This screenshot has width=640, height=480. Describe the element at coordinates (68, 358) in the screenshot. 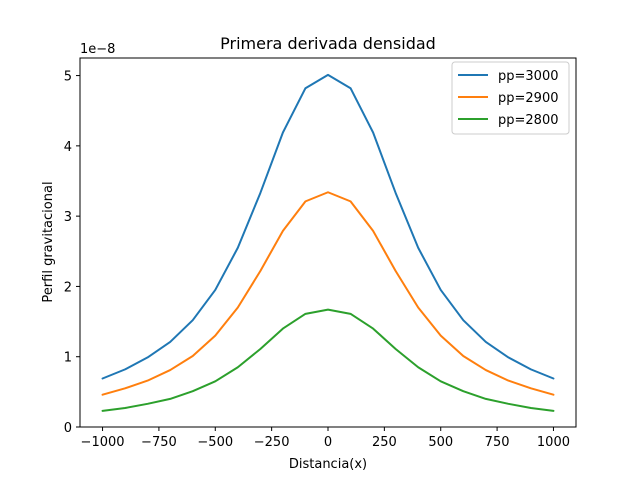

I see `y-tick-label: 1` at that location.